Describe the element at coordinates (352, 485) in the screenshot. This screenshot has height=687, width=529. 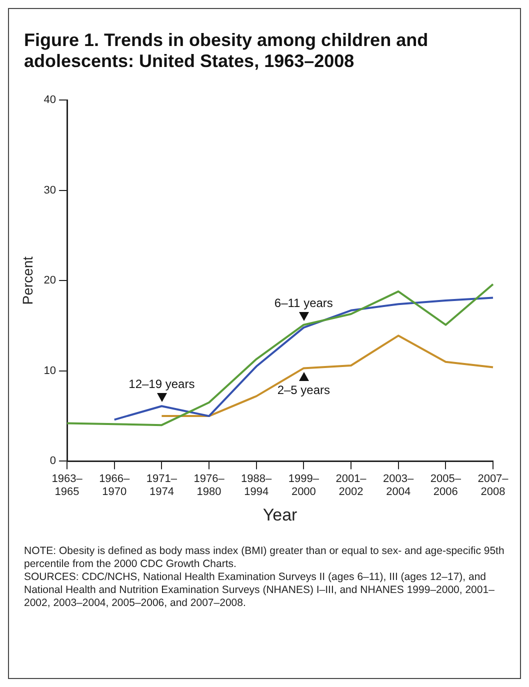
I see `x-tick-label: 2001–2002` at that location.